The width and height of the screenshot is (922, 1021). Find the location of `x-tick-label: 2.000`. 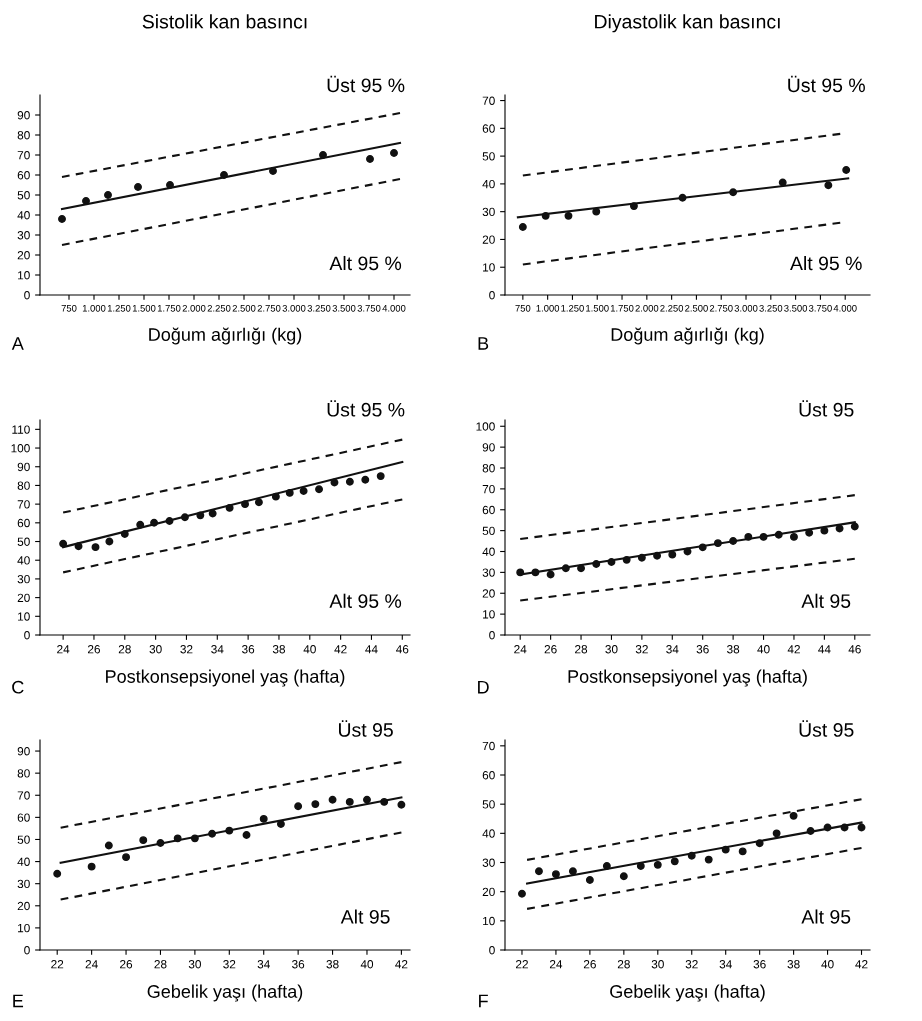

x-tick-label: 2.000 is located at coordinates (647, 308).